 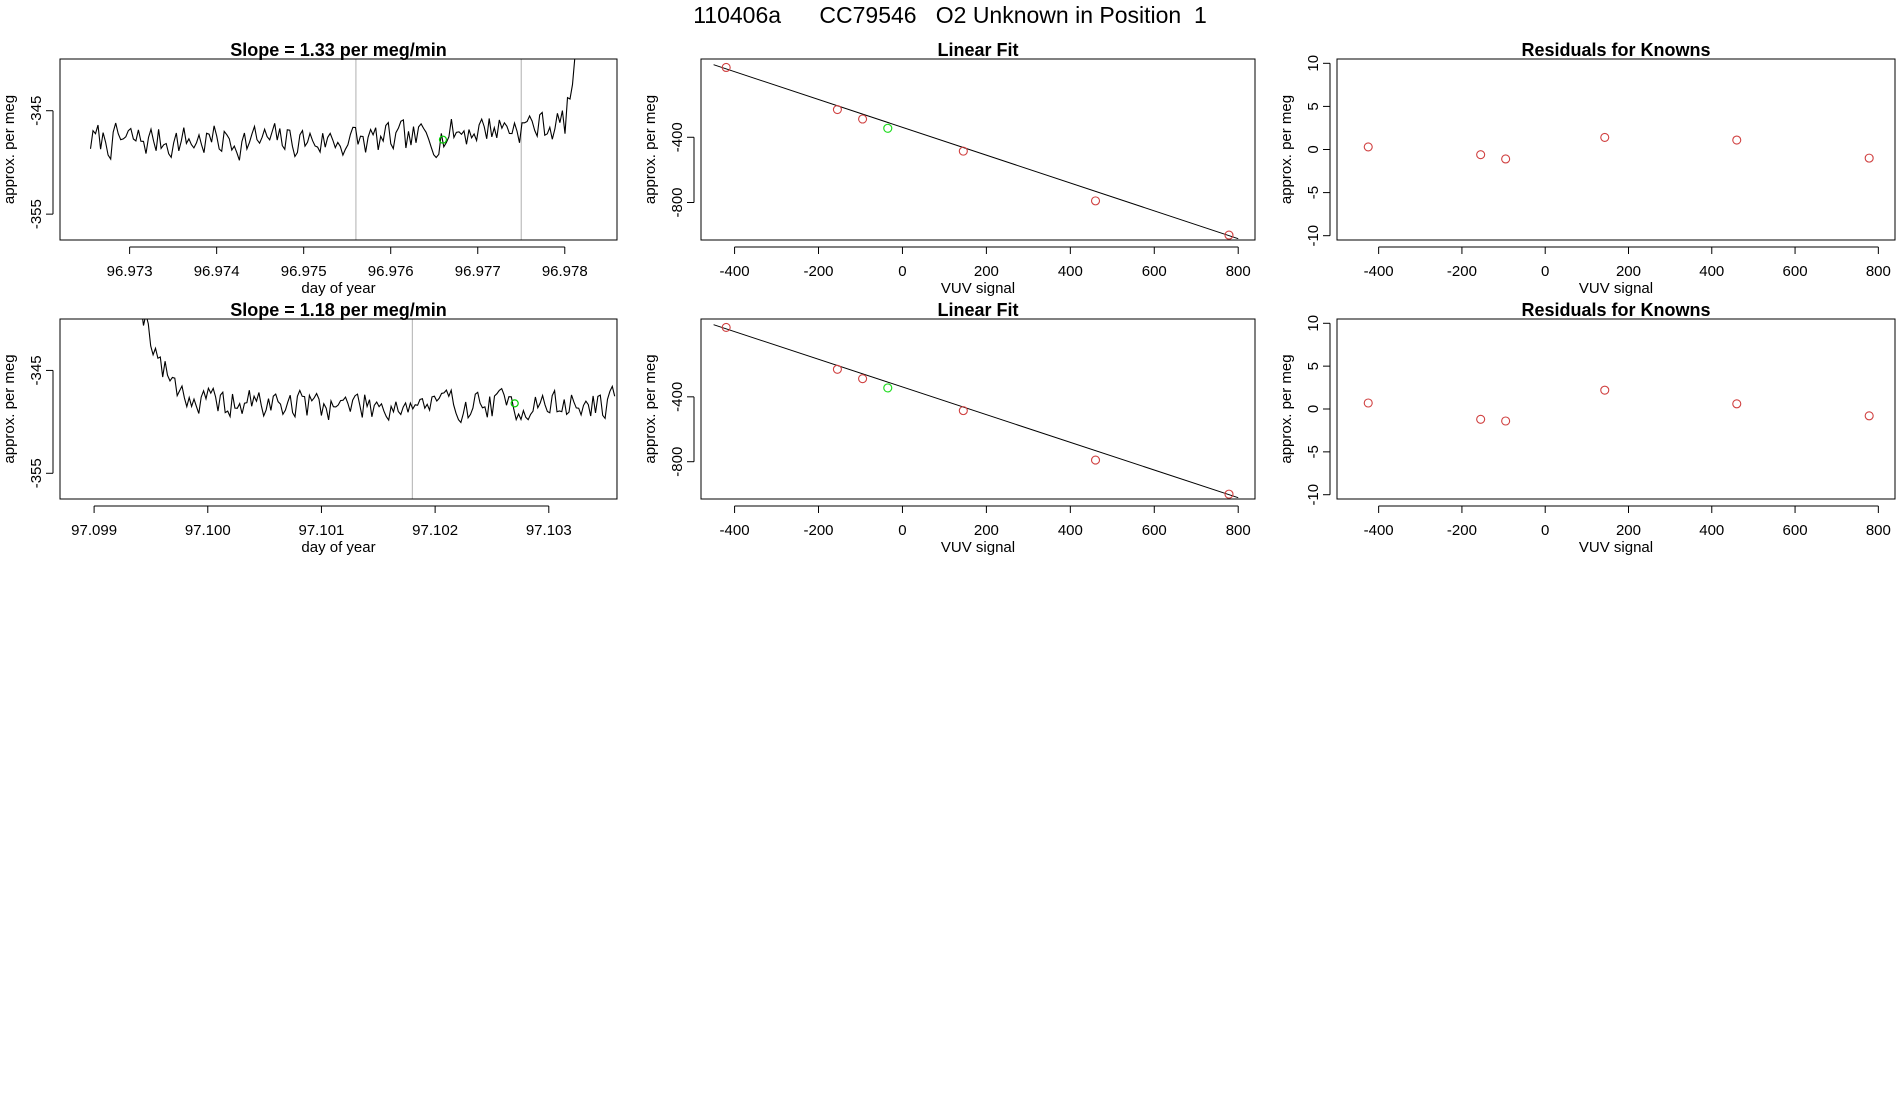 I want to click on x-tick-label: 97.102, so click(x=435, y=530).